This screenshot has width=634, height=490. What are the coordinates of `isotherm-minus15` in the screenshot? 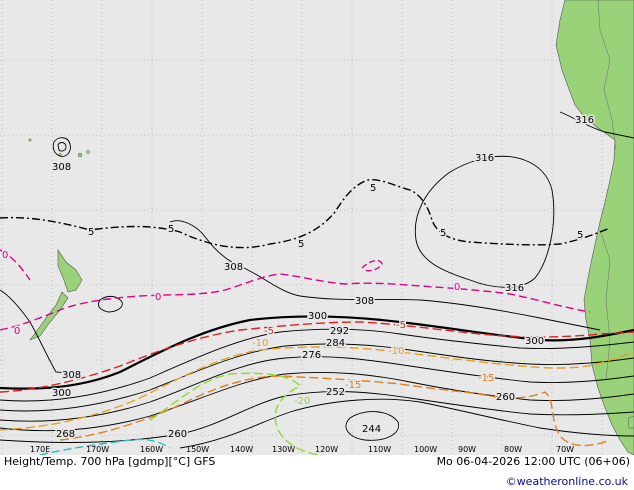 It's located at (335, 411).